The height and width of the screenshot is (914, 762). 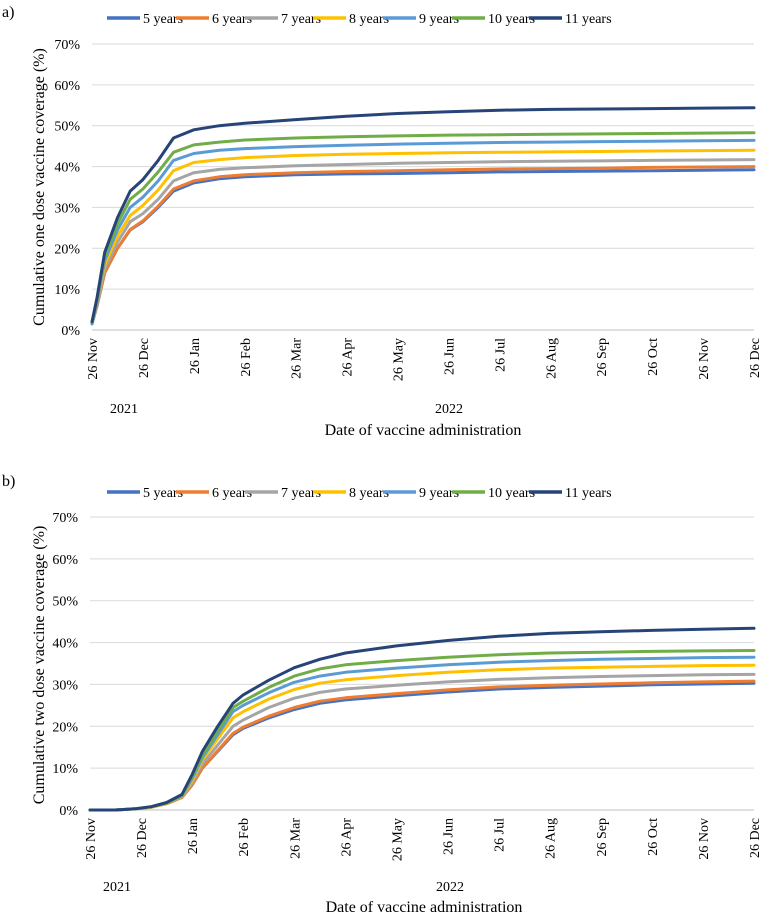 I want to click on x-tick-label-b: 26 Apr, so click(x=346, y=837).